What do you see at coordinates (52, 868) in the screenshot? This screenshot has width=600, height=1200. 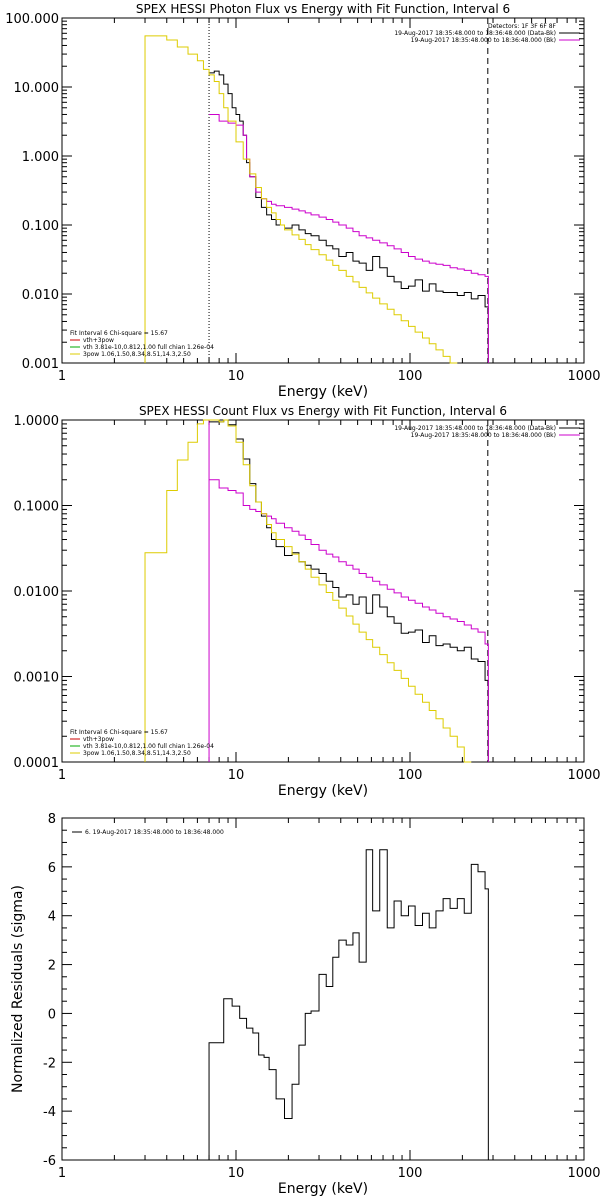 I see `y-tick-label: 6` at bounding box center [52, 868].